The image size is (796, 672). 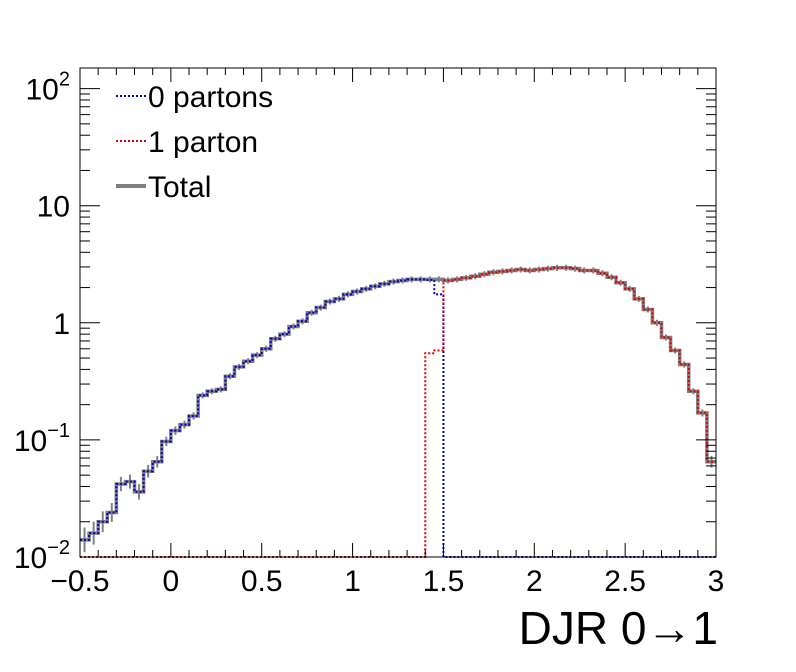 I want to click on legend: 0 partons 1 parton Total, so click(x=194, y=142).